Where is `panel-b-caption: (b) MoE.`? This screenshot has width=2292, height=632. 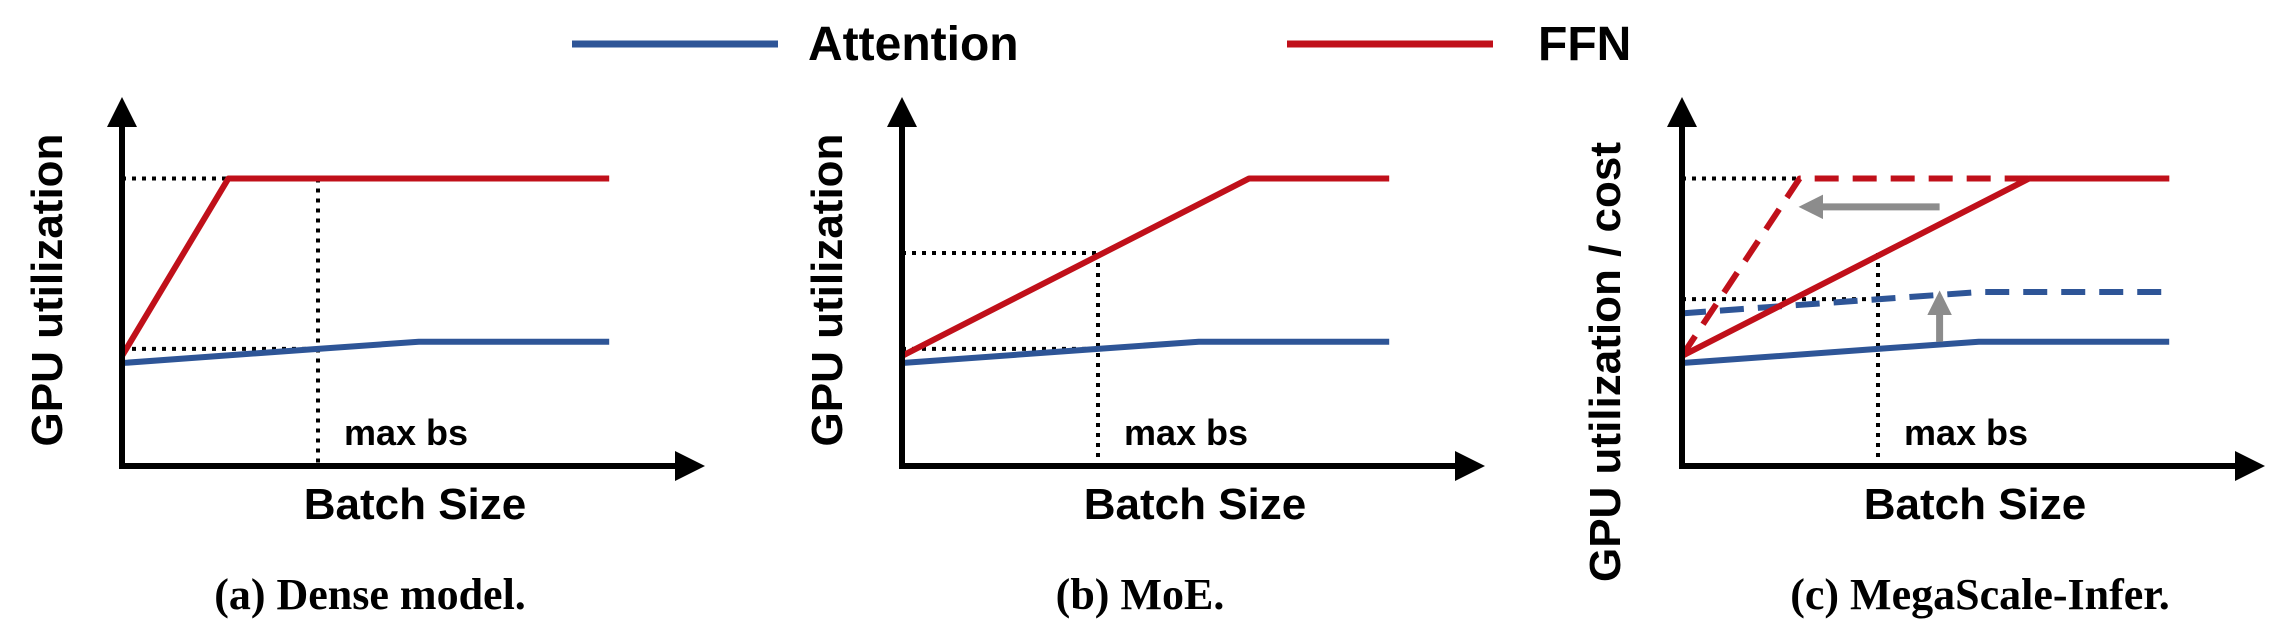
panel-b-caption: (b) MoE. is located at coordinates (1140, 594).